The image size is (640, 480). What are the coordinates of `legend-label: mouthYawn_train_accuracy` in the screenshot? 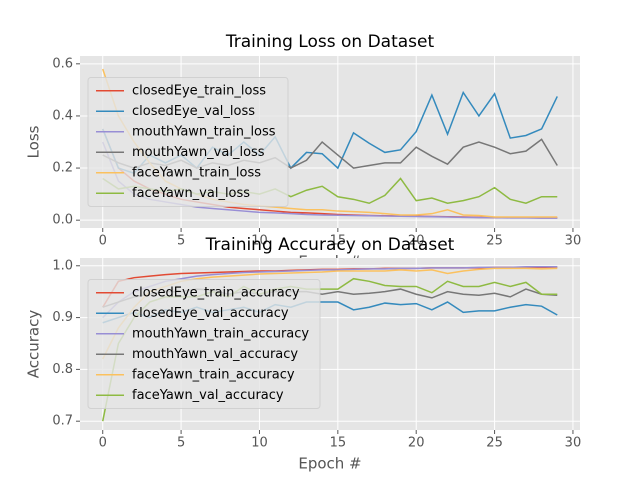 It's located at (220, 333).